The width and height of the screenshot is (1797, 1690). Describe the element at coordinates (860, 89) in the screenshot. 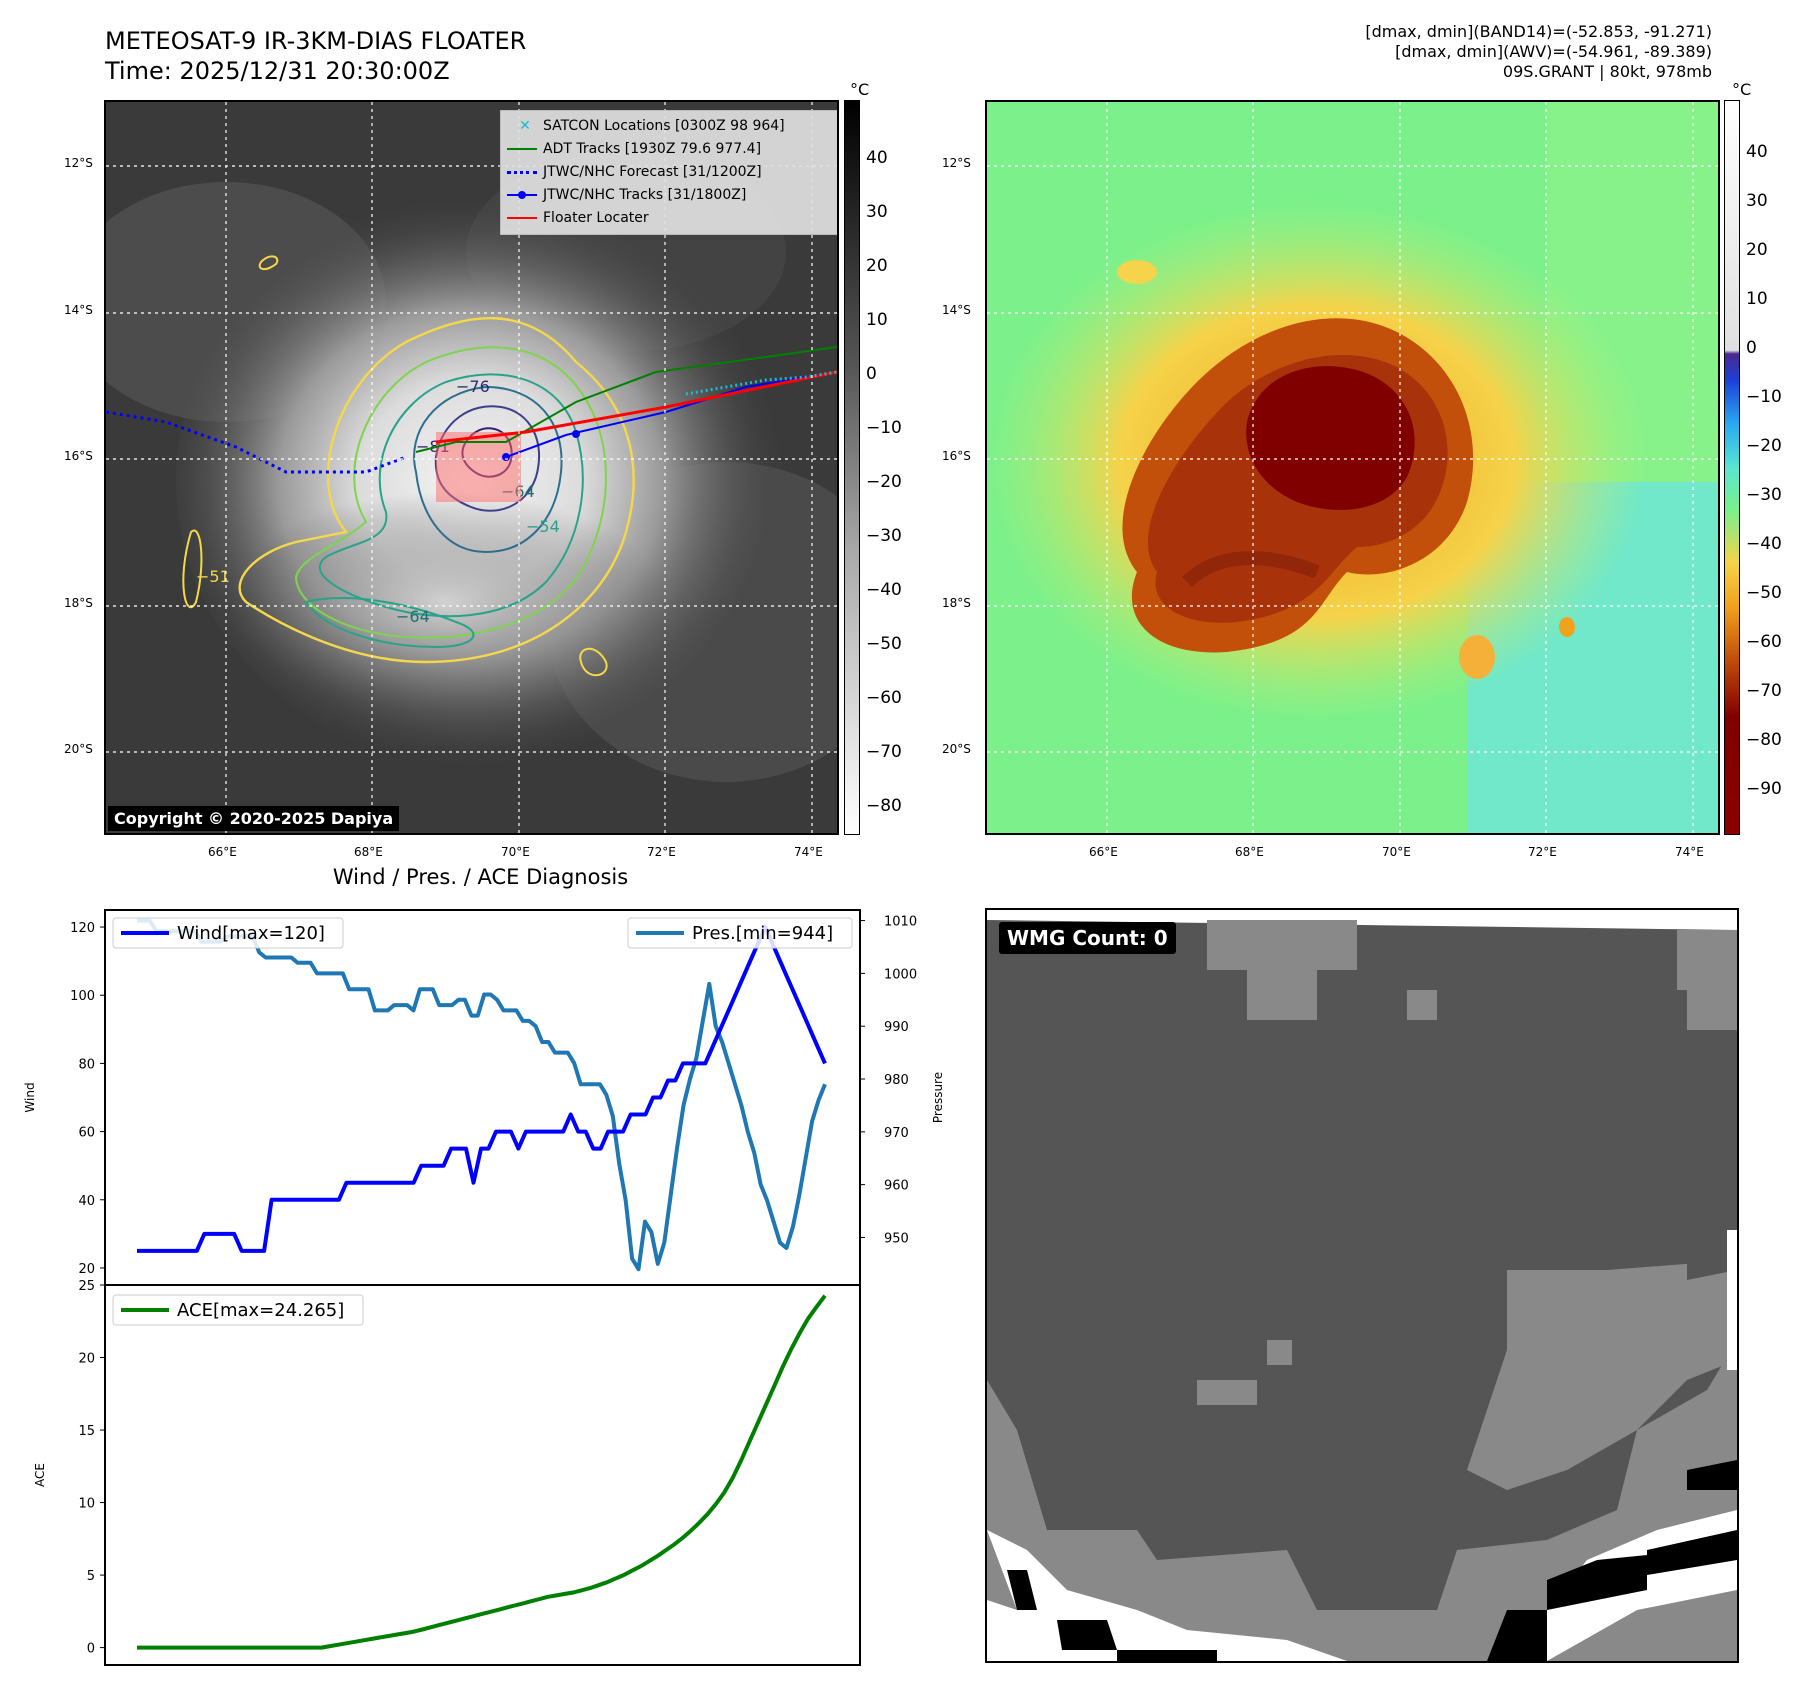

I see `ir-colorbar-unit: °C` at that location.